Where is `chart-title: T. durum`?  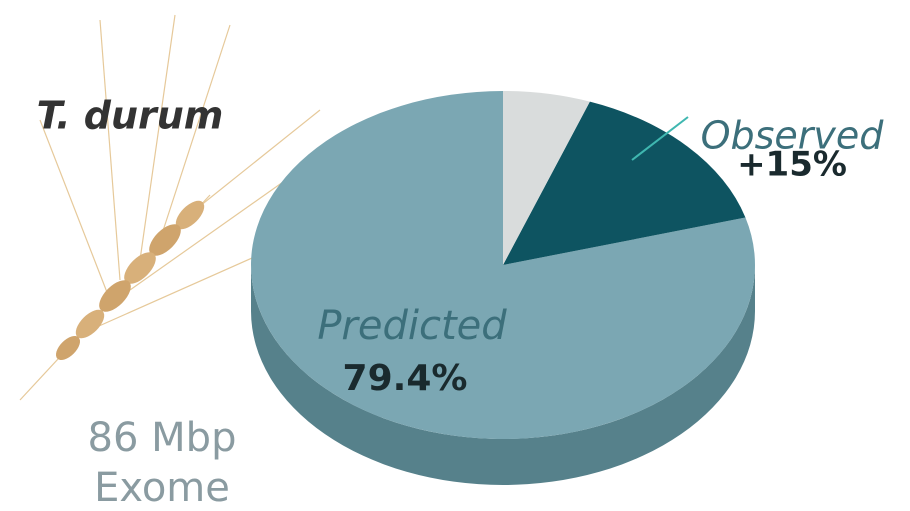
chart-title: T. durum is located at coordinates (130, 116).